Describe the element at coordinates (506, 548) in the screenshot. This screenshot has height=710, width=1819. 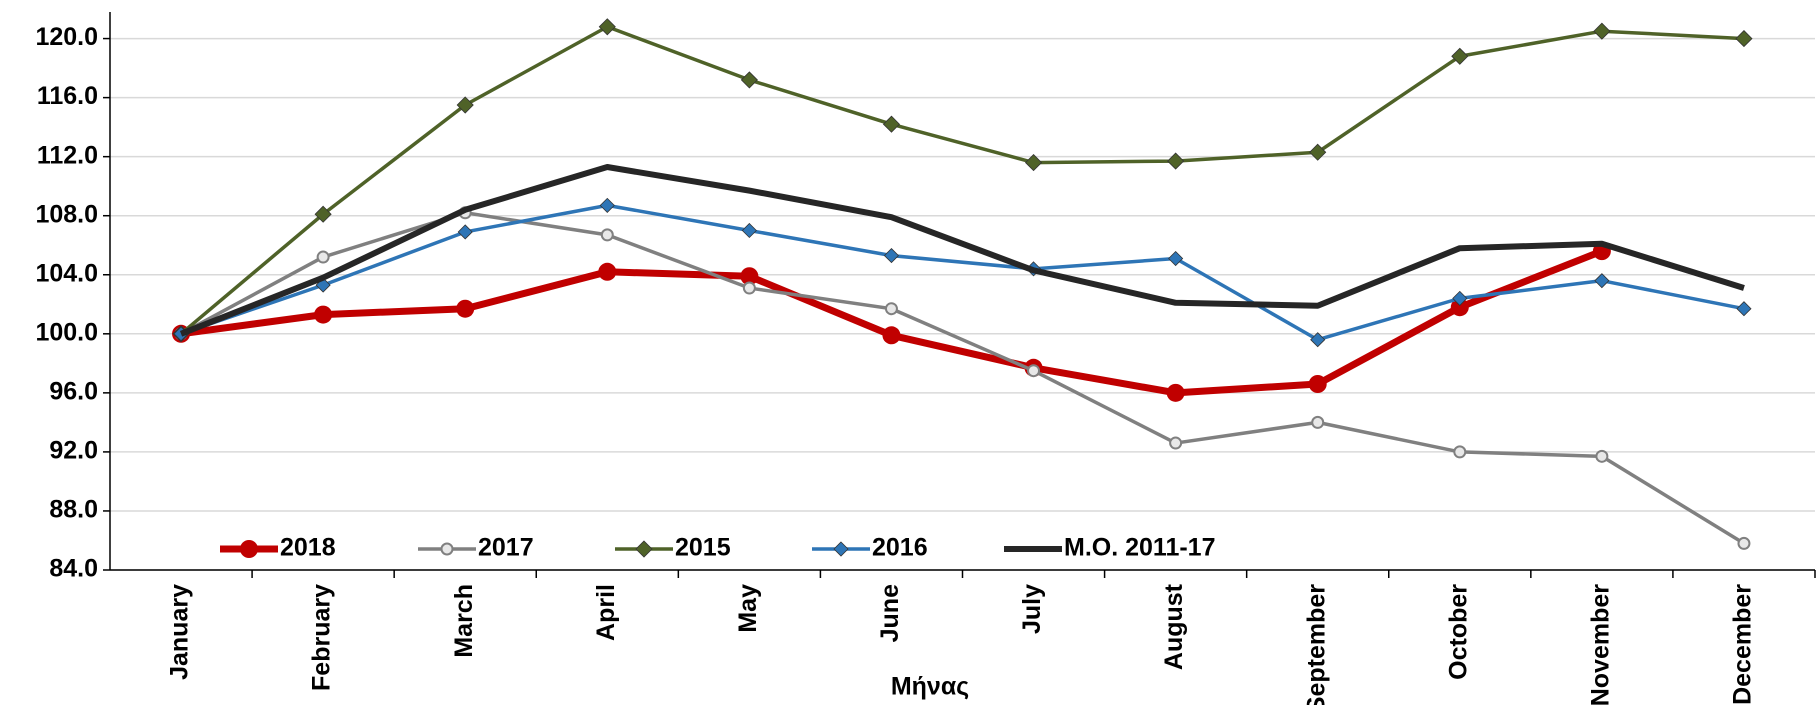
I see `legend-label: 2017` at that location.